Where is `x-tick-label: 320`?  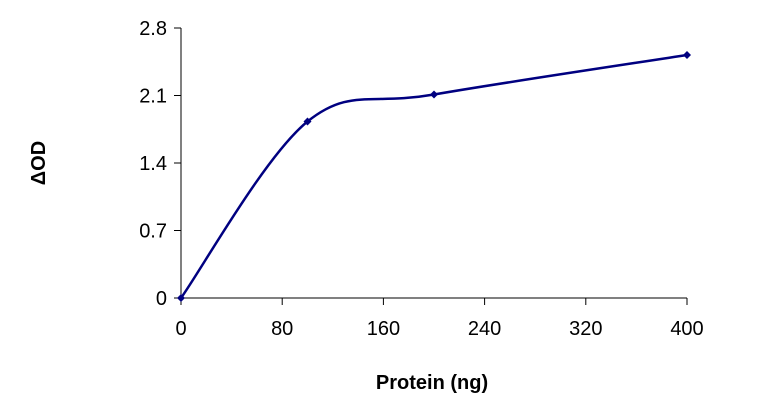
x-tick-label: 320 is located at coordinates (585, 329).